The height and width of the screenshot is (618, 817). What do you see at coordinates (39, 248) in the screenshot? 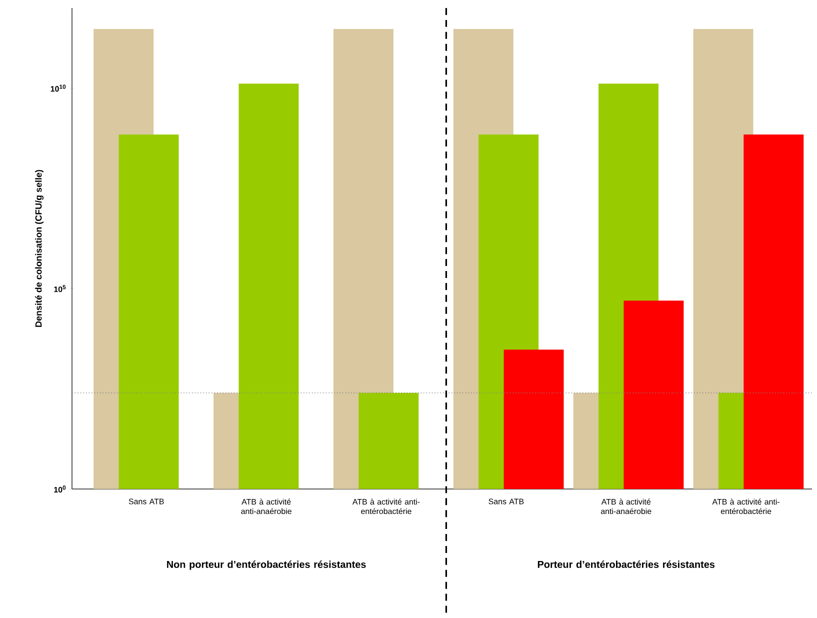
I see `y-axis-title: Densité de colonisation (CFU/g selle)` at bounding box center [39, 248].